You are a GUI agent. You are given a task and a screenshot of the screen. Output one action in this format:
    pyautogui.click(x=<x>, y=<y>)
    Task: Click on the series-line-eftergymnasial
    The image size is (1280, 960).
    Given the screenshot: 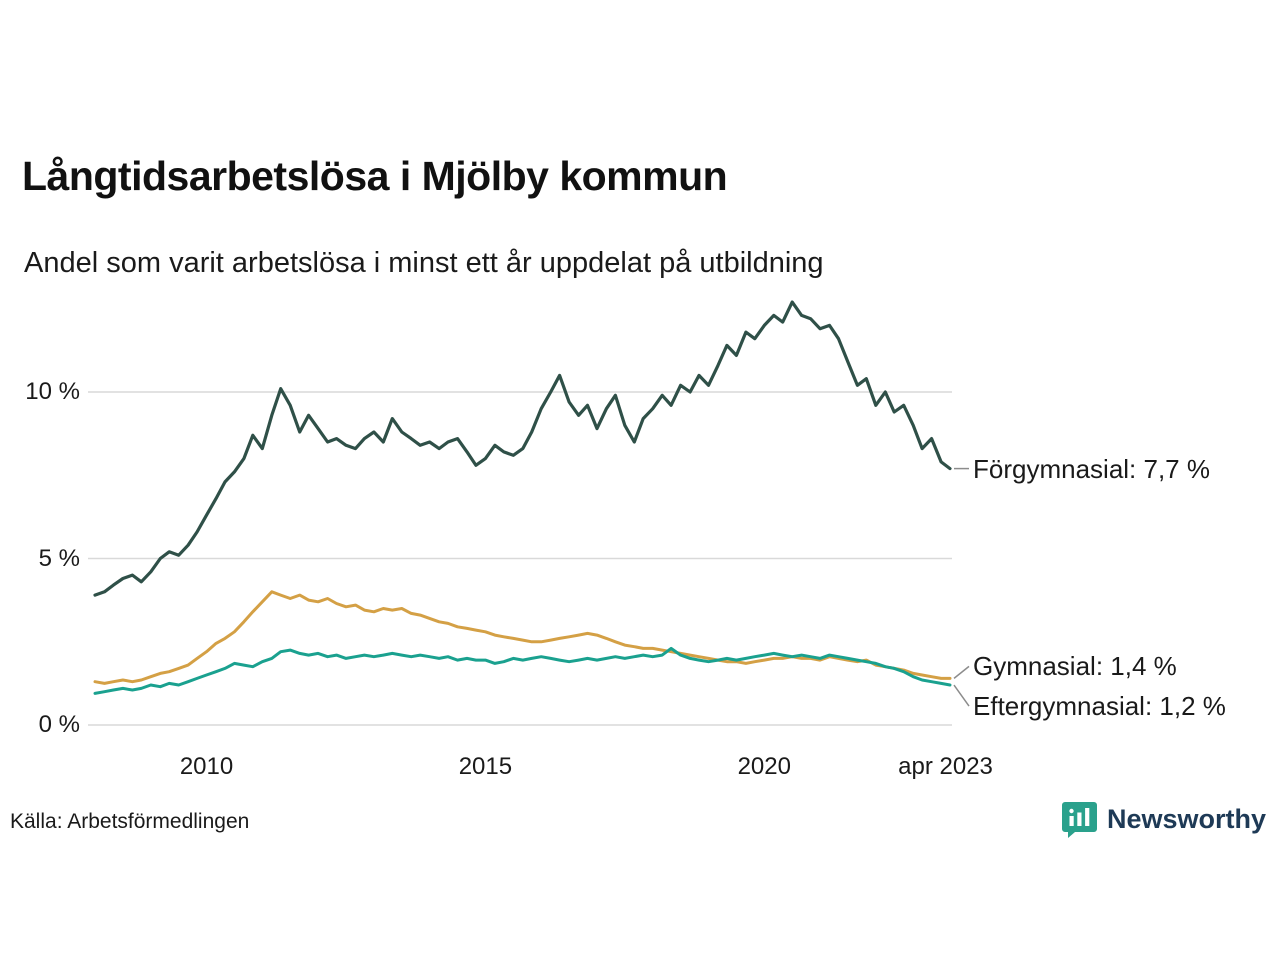 What is the action you would take?
    pyautogui.click(x=522, y=670)
    